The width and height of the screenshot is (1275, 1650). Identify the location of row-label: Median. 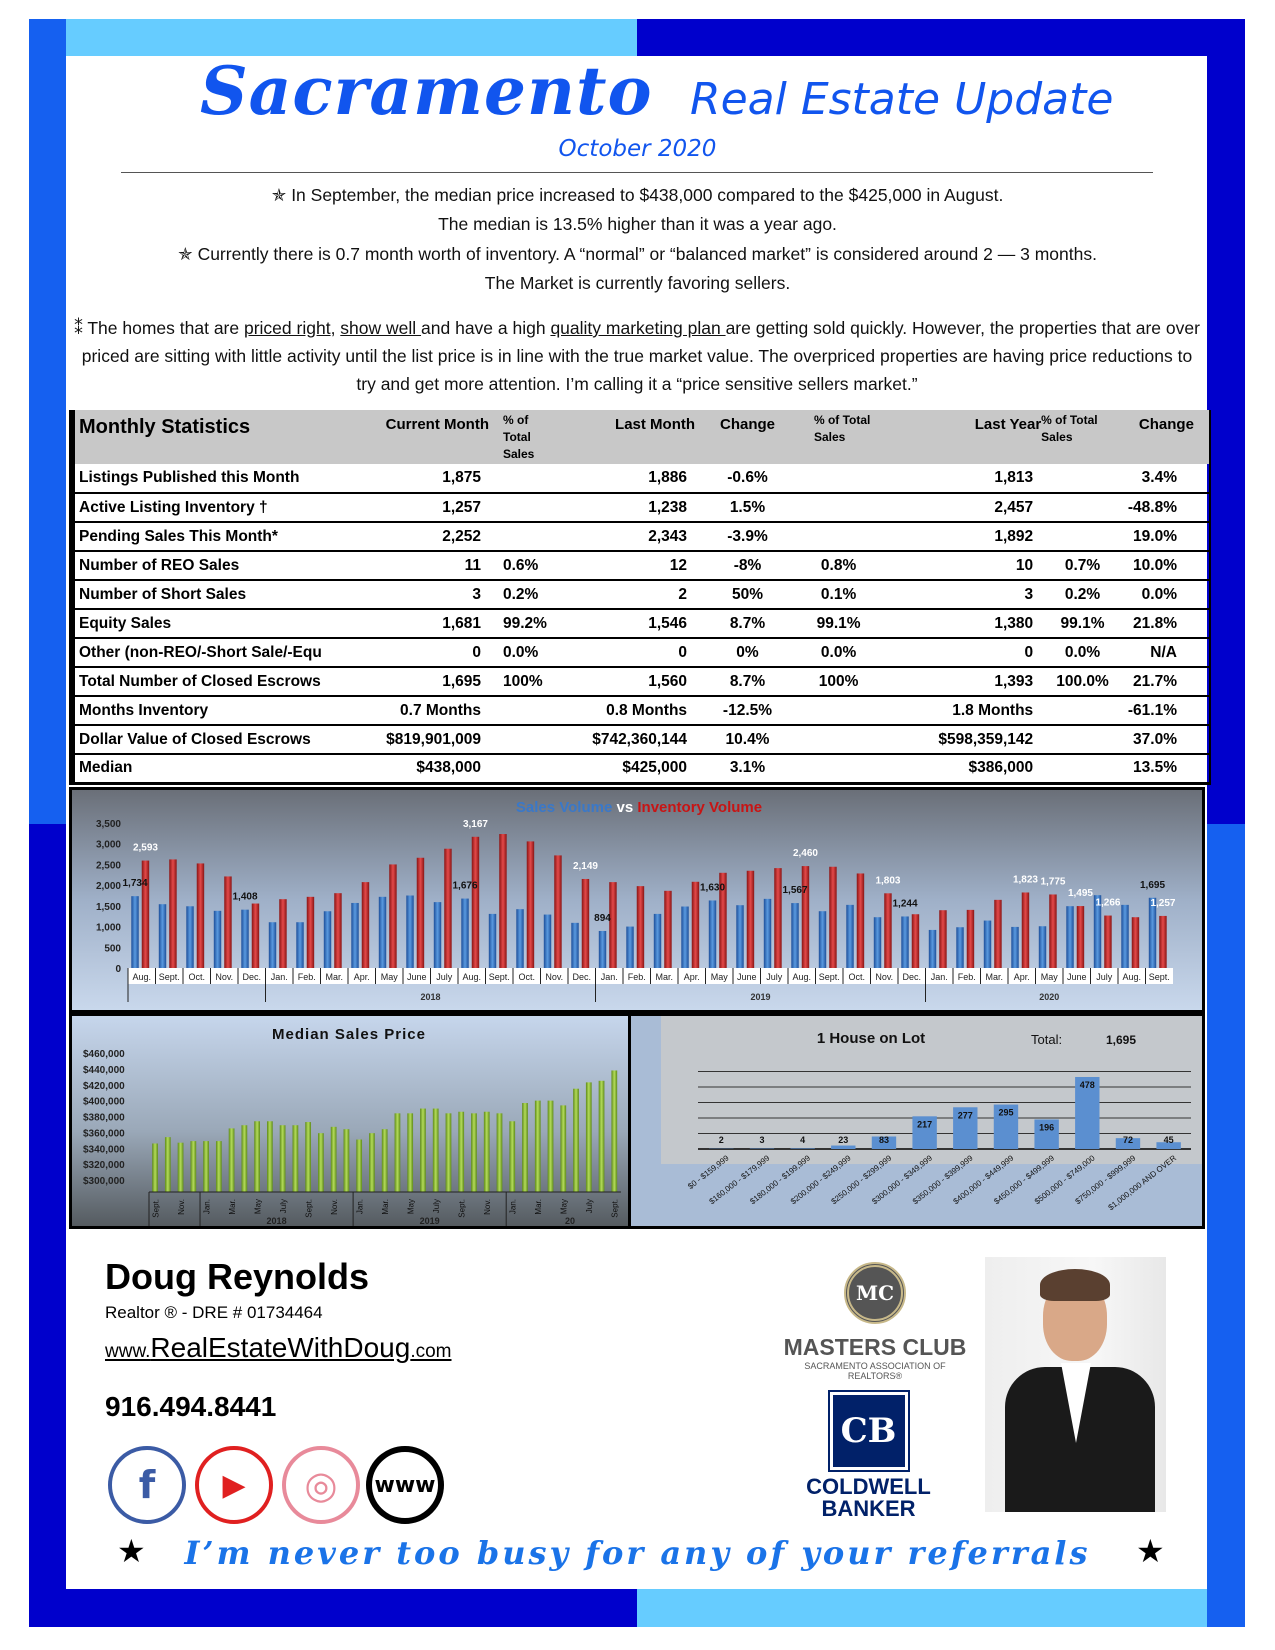
(215, 769).